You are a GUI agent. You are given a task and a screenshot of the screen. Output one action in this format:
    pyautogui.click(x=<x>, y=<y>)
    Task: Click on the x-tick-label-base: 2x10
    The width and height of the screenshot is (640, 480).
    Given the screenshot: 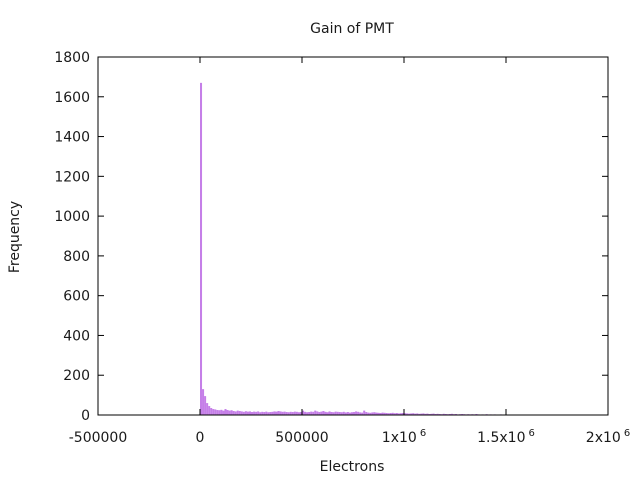 What is the action you would take?
    pyautogui.click(x=603, y=438)
    